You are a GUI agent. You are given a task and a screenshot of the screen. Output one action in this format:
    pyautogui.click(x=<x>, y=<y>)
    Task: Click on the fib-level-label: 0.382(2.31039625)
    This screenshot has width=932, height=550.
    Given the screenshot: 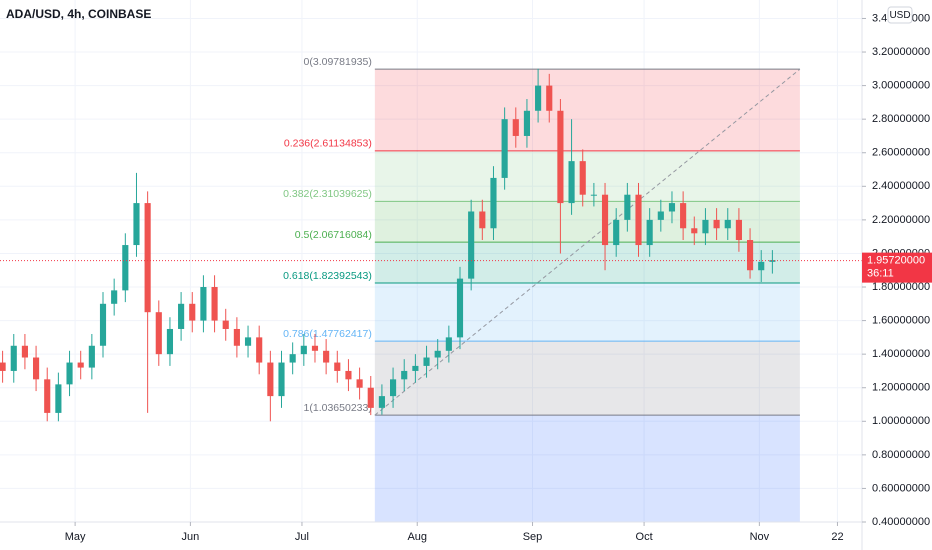 What is the action you would take?
    pyautogui.click(x=327, y=194)
    